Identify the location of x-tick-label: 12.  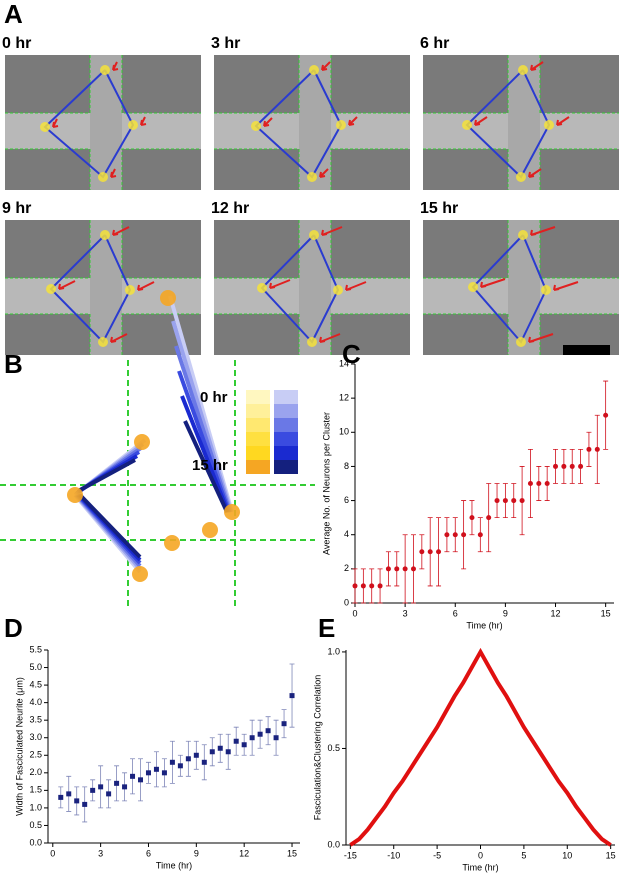
(244, 853).